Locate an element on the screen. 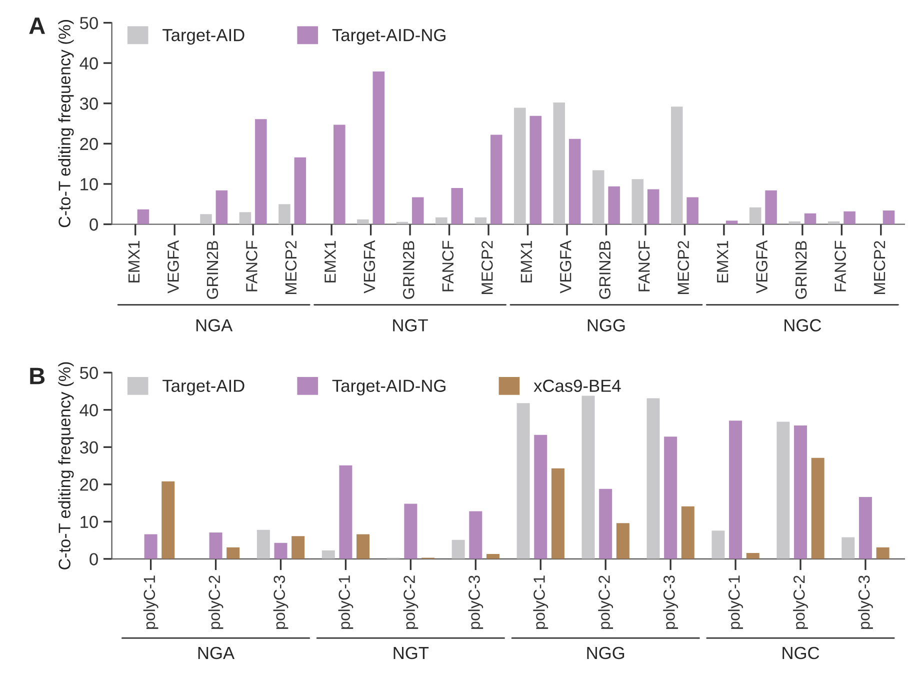 The width and height of the screenshot is (909, 690). chart-title: A is located at coordinates (37, 26).